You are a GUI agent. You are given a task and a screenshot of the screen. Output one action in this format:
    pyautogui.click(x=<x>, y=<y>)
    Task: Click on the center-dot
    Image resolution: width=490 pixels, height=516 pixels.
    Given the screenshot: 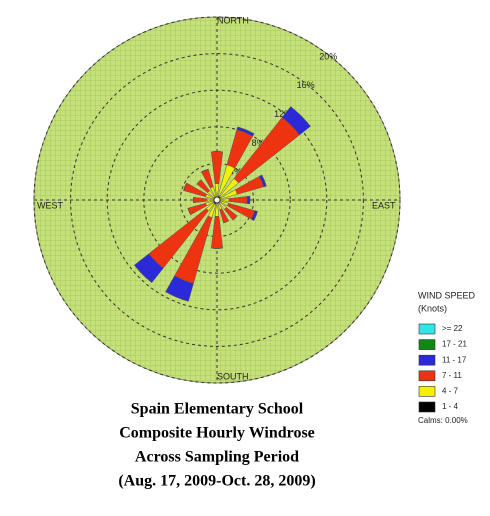 What is the action you would take?
    pyautogui.click(x=217, y=200)
    